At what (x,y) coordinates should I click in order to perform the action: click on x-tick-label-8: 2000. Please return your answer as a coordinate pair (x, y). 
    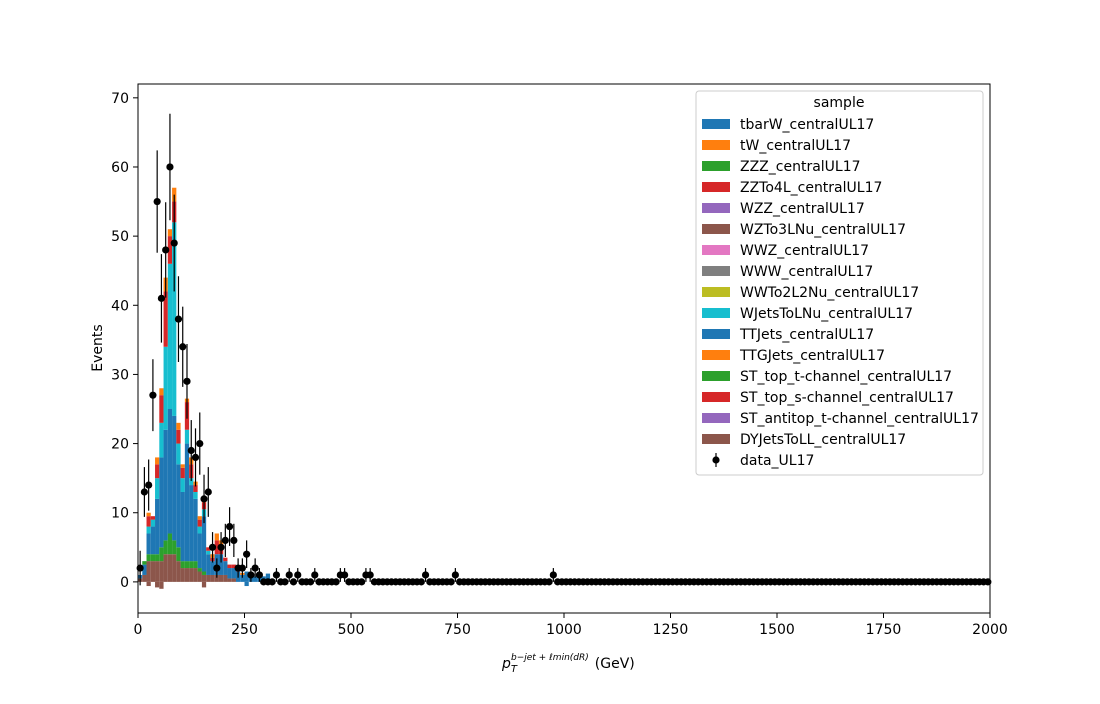
    Looking at the image, I should click on (990, 630).